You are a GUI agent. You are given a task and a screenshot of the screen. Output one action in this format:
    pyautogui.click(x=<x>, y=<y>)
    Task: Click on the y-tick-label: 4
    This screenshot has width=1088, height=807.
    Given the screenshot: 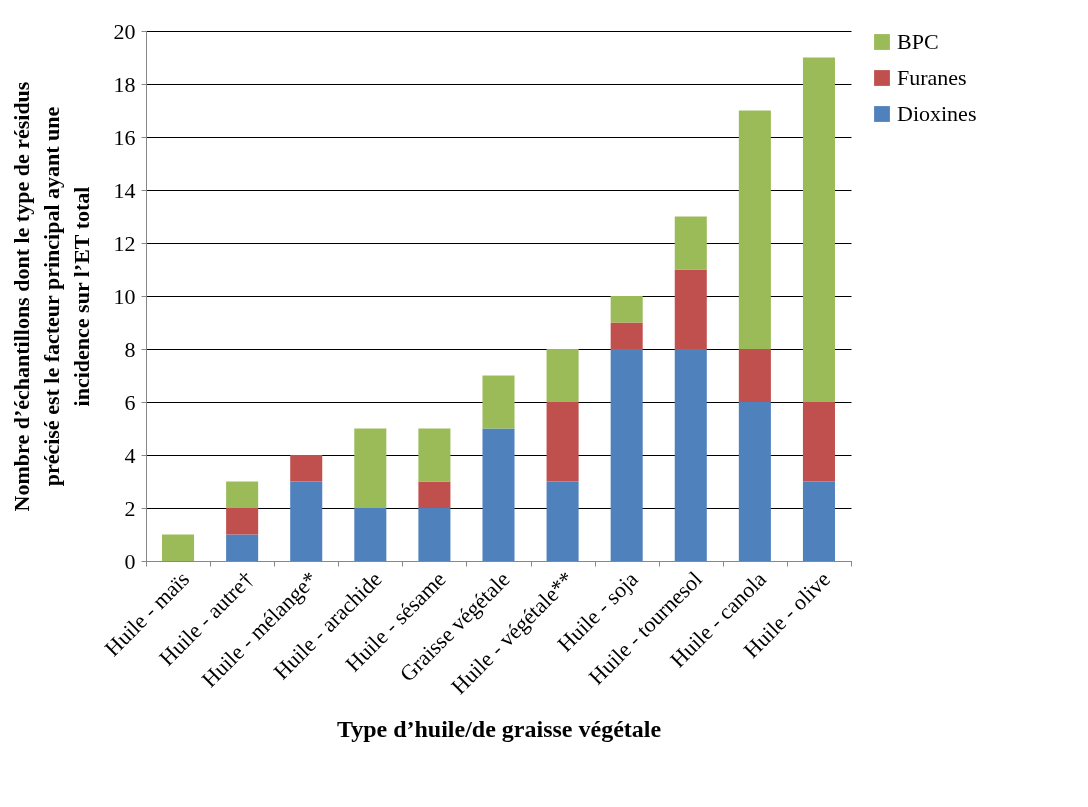 What is the action you would take?
    pyautogui.click(x=130, y=455)
    